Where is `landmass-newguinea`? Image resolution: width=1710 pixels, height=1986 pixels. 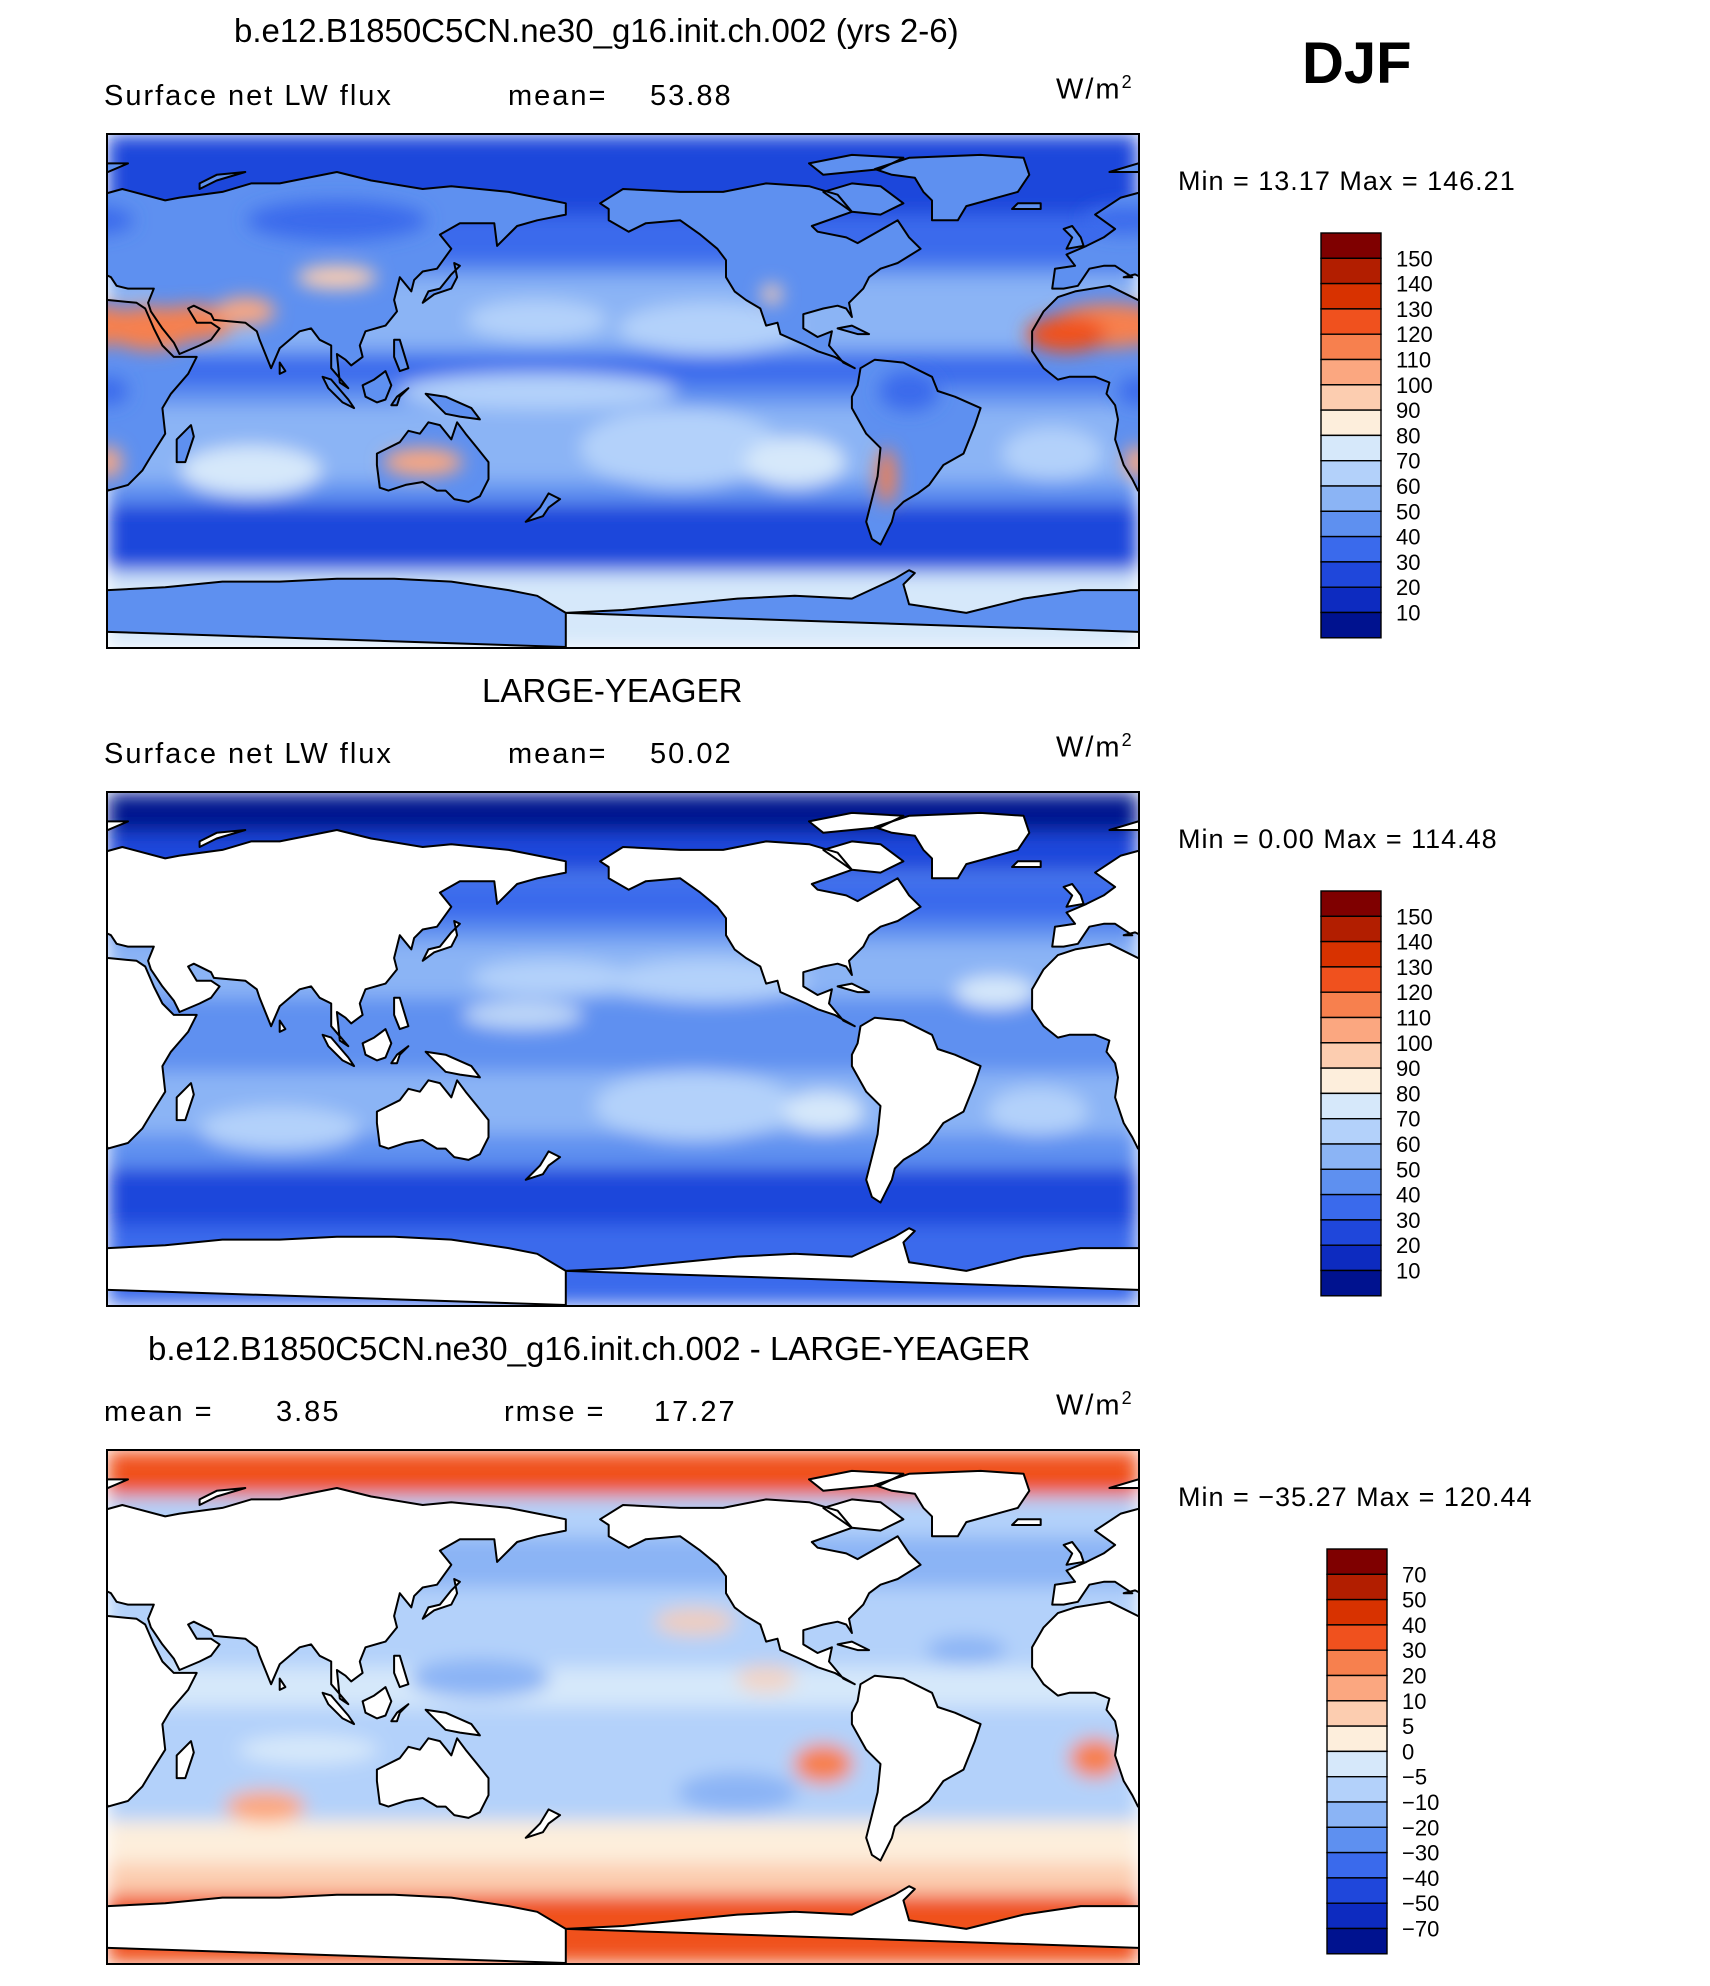 landmass-newguinea is located at coordinates (452, 1722).